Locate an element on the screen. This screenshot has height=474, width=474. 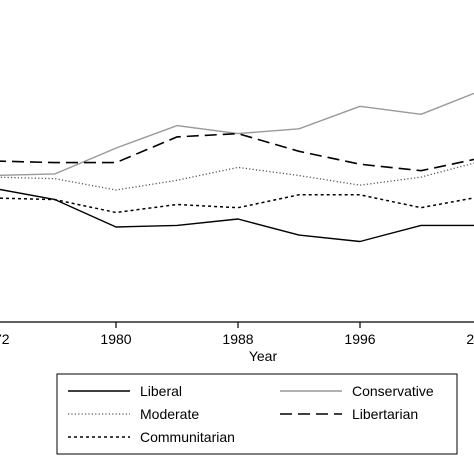
x-tick-label-1988: 1988 is located at coordinates (237, 339).